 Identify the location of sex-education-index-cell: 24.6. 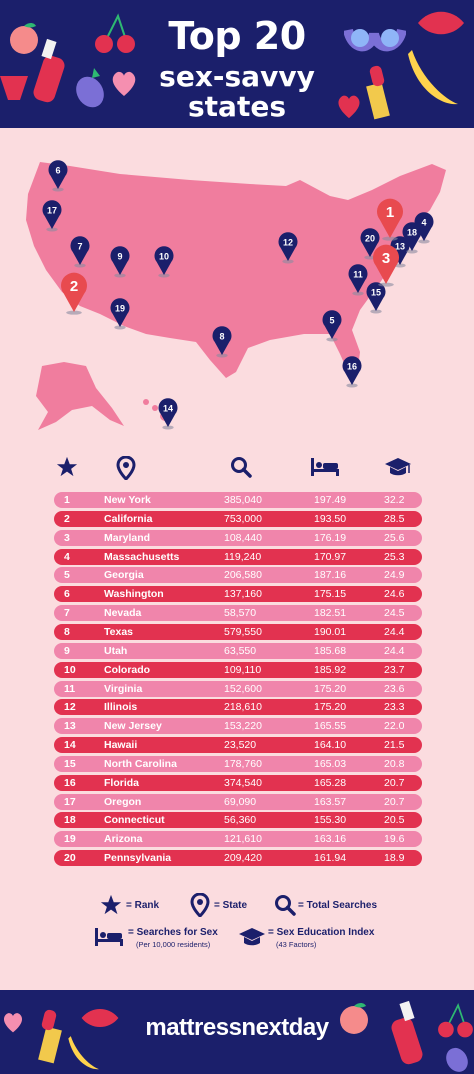
(394, 594).